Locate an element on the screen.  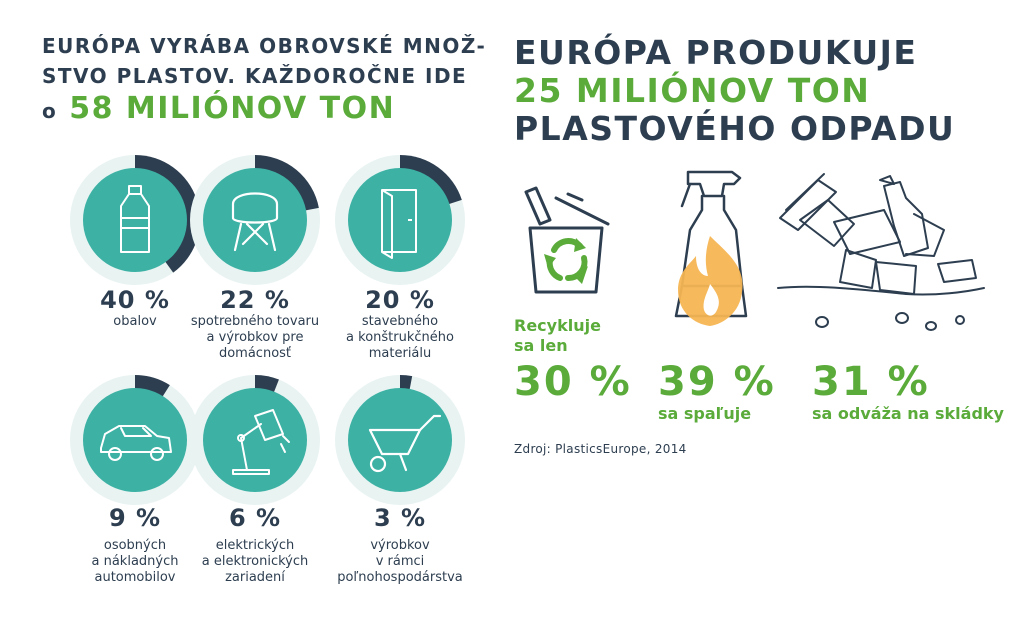
category-label: obalov is located at coordinates (135, 321).